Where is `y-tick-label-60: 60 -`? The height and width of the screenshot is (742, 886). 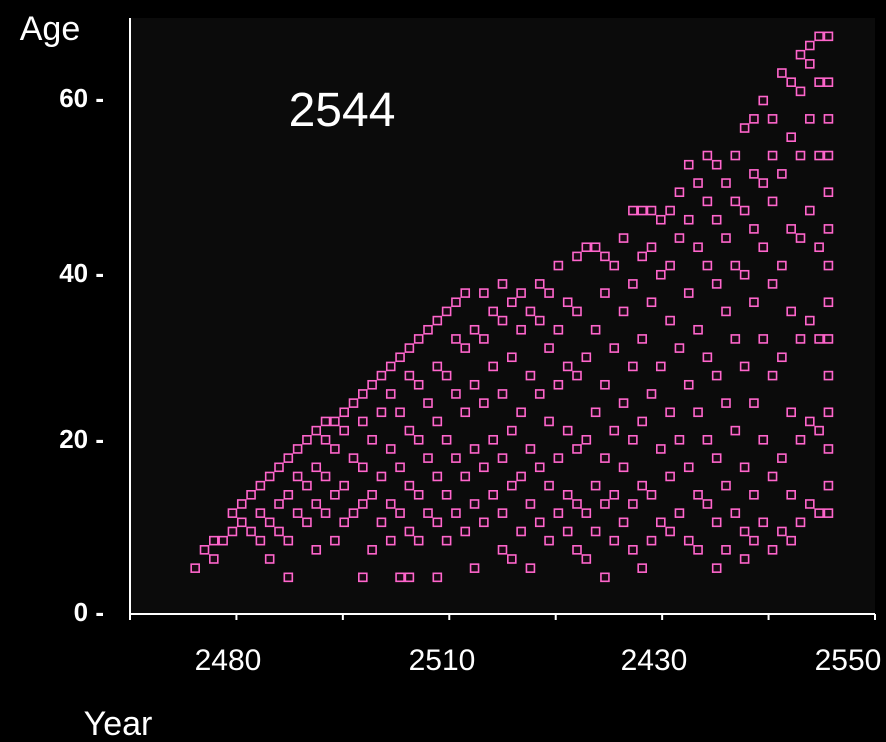
y-tick-label-60: 60 - is located at coordinates (81, 98).